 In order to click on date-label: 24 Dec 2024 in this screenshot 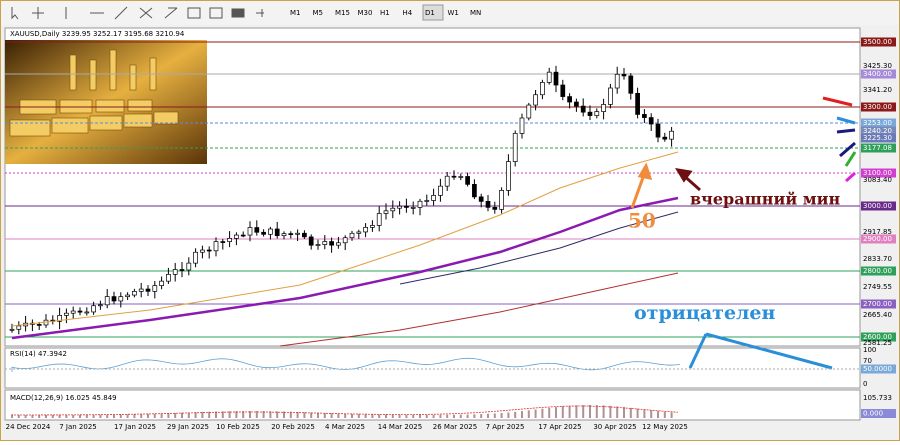, I will do `click(28, 427)`.